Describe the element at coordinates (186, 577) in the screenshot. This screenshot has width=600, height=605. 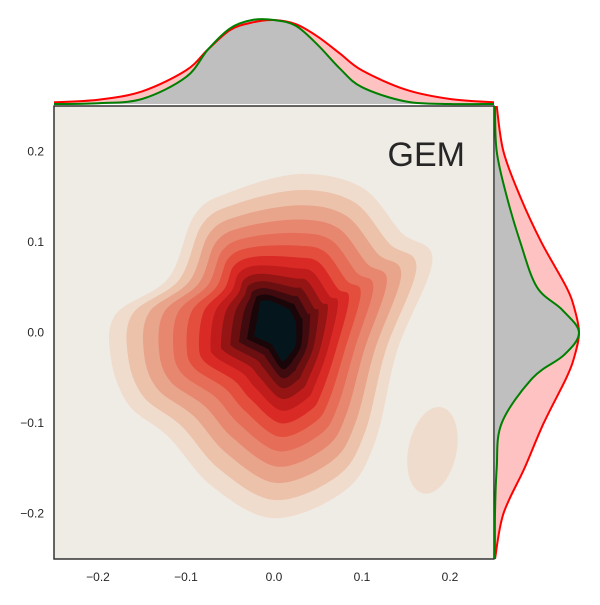
I see `x-tick-label: −0.1` at that location.